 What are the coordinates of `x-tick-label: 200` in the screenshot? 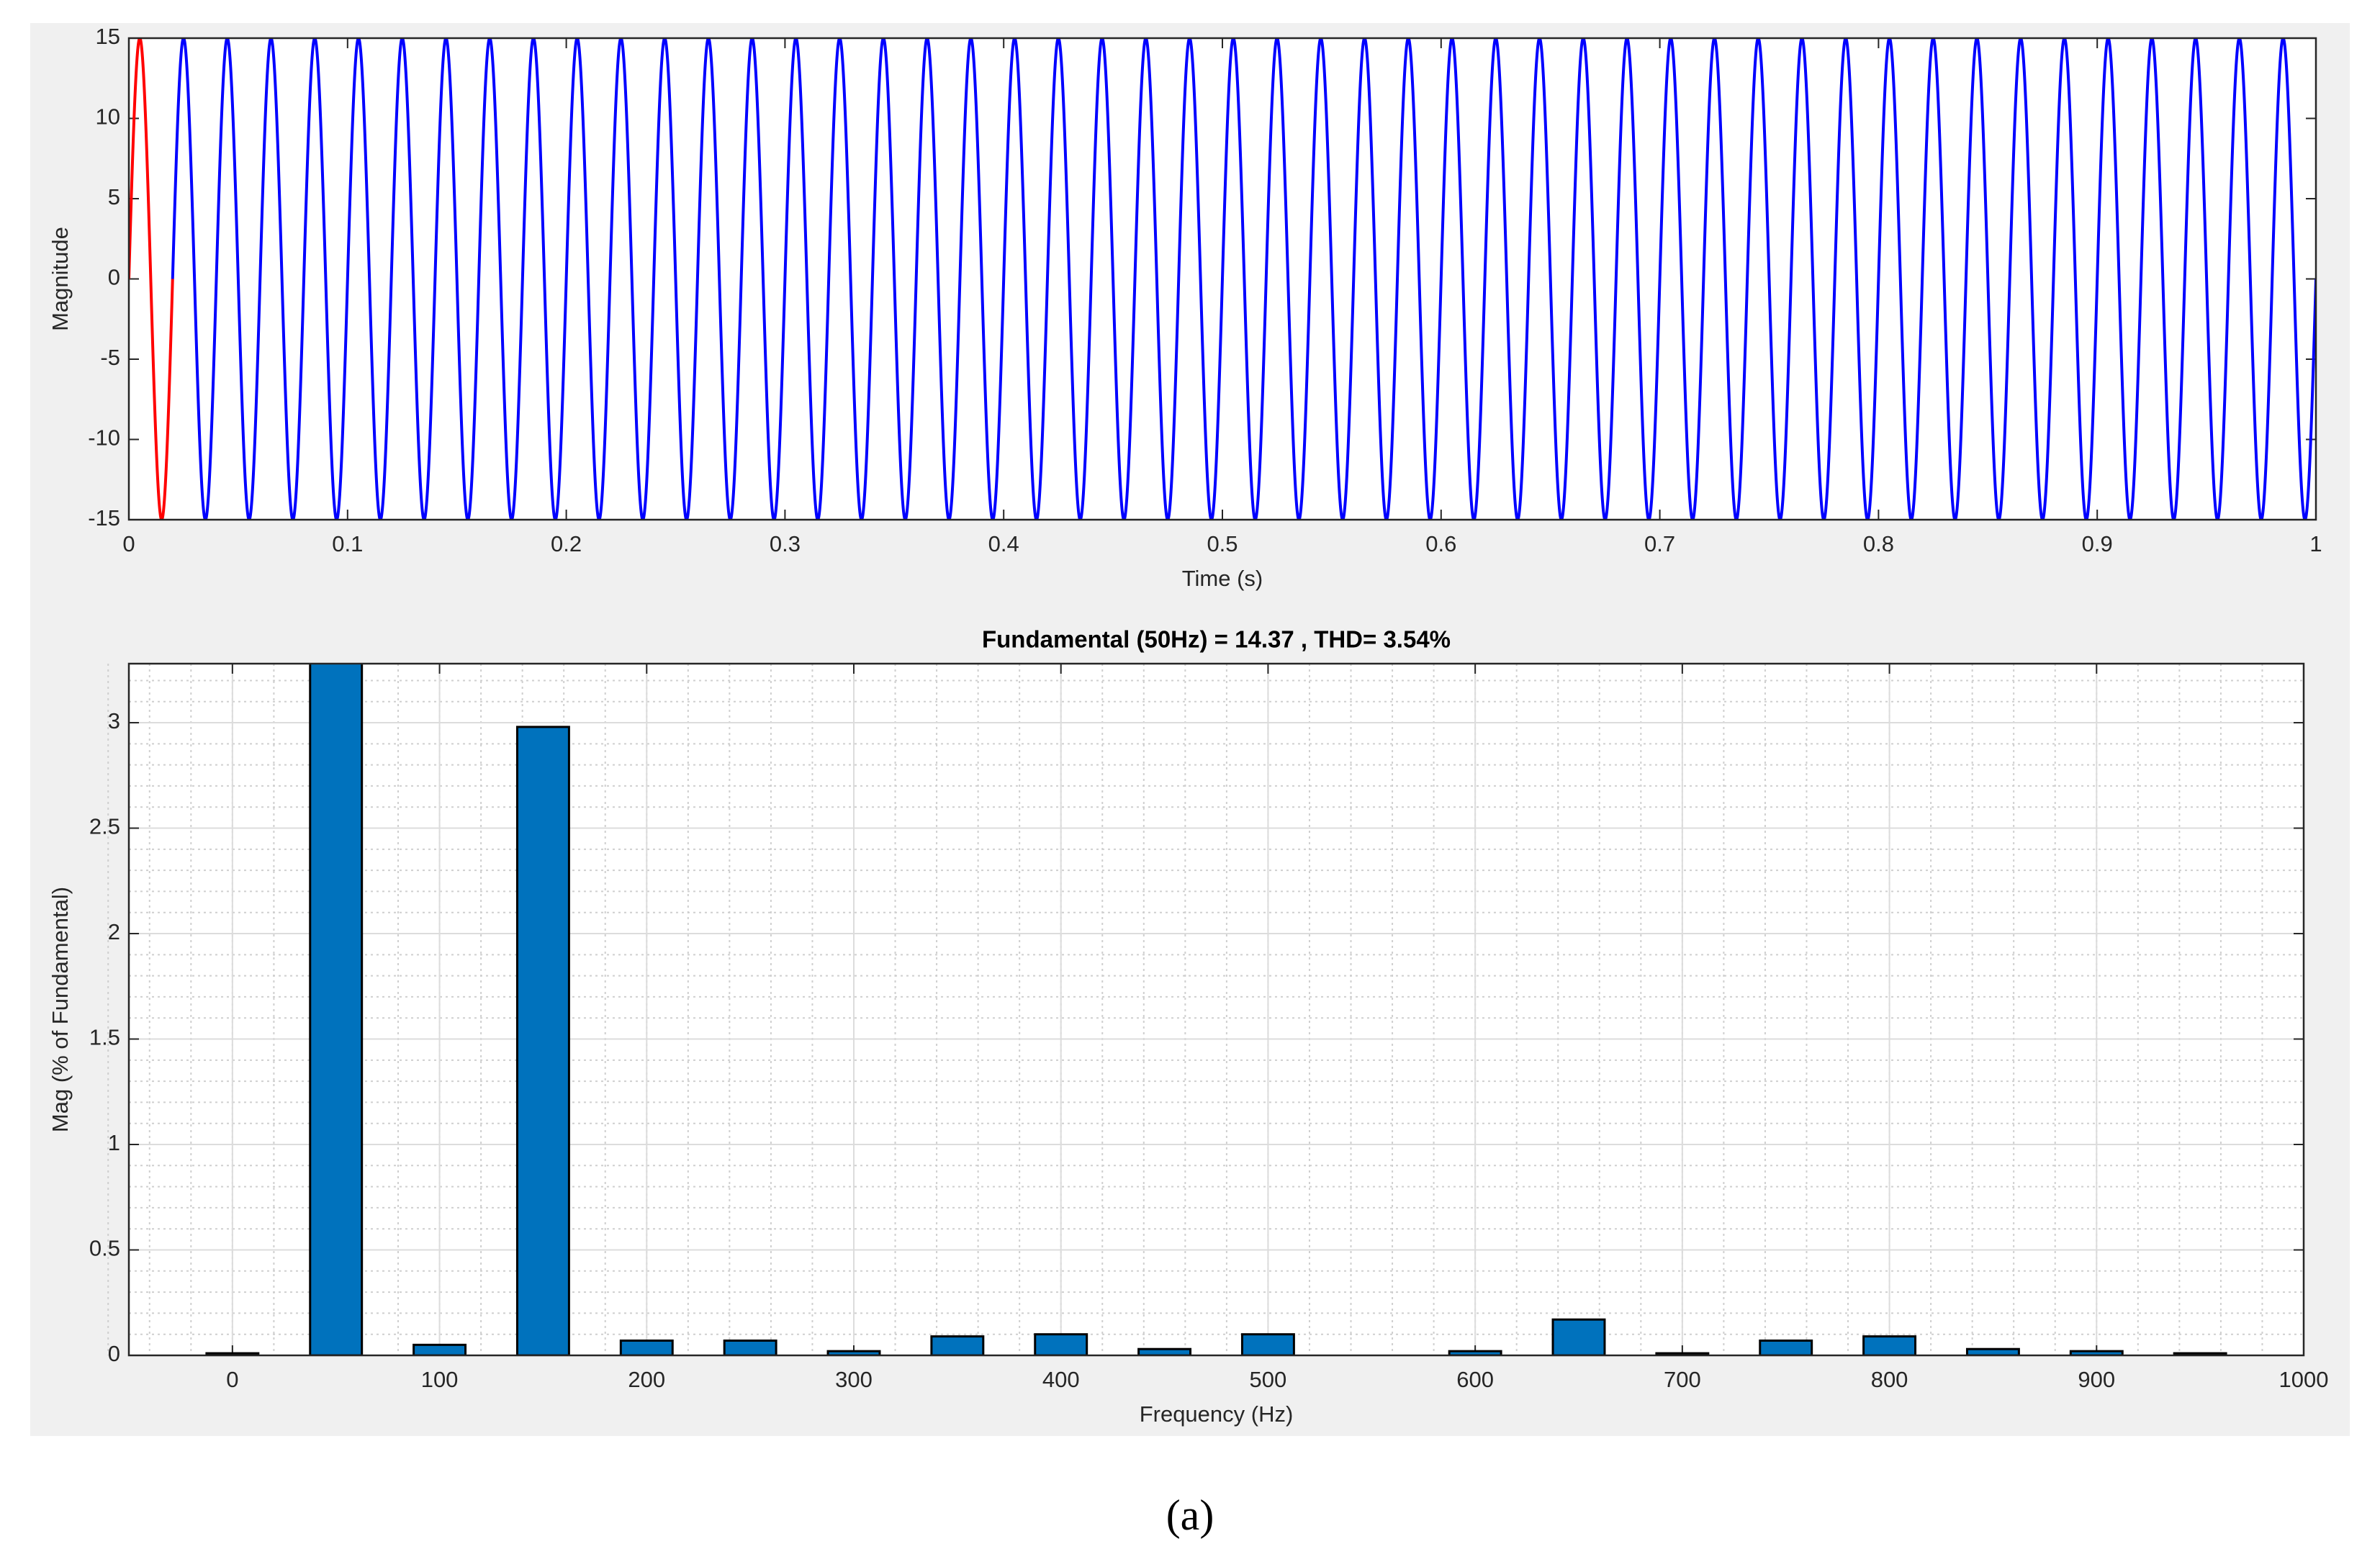 It's located at (646, 1379).